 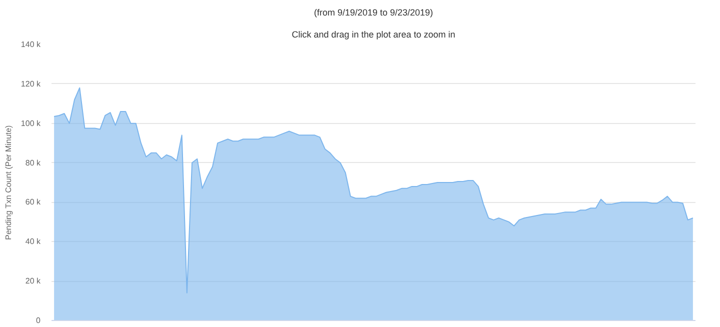 What do you see at coordinates (39, 320) in the screenshot?
I see `y-tick-label: 0` at bounding box center [39, 320].